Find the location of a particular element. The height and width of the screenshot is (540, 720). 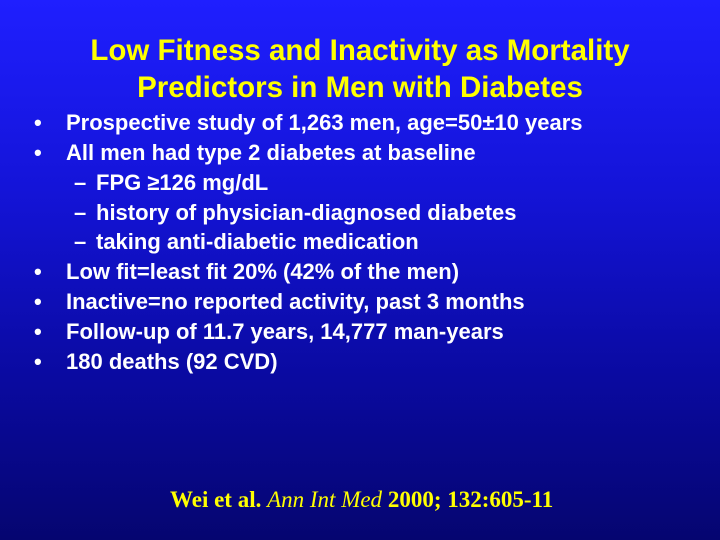

sub-item-text: history of physician-diagnosed diabetes is located at coordinates (306, 212).